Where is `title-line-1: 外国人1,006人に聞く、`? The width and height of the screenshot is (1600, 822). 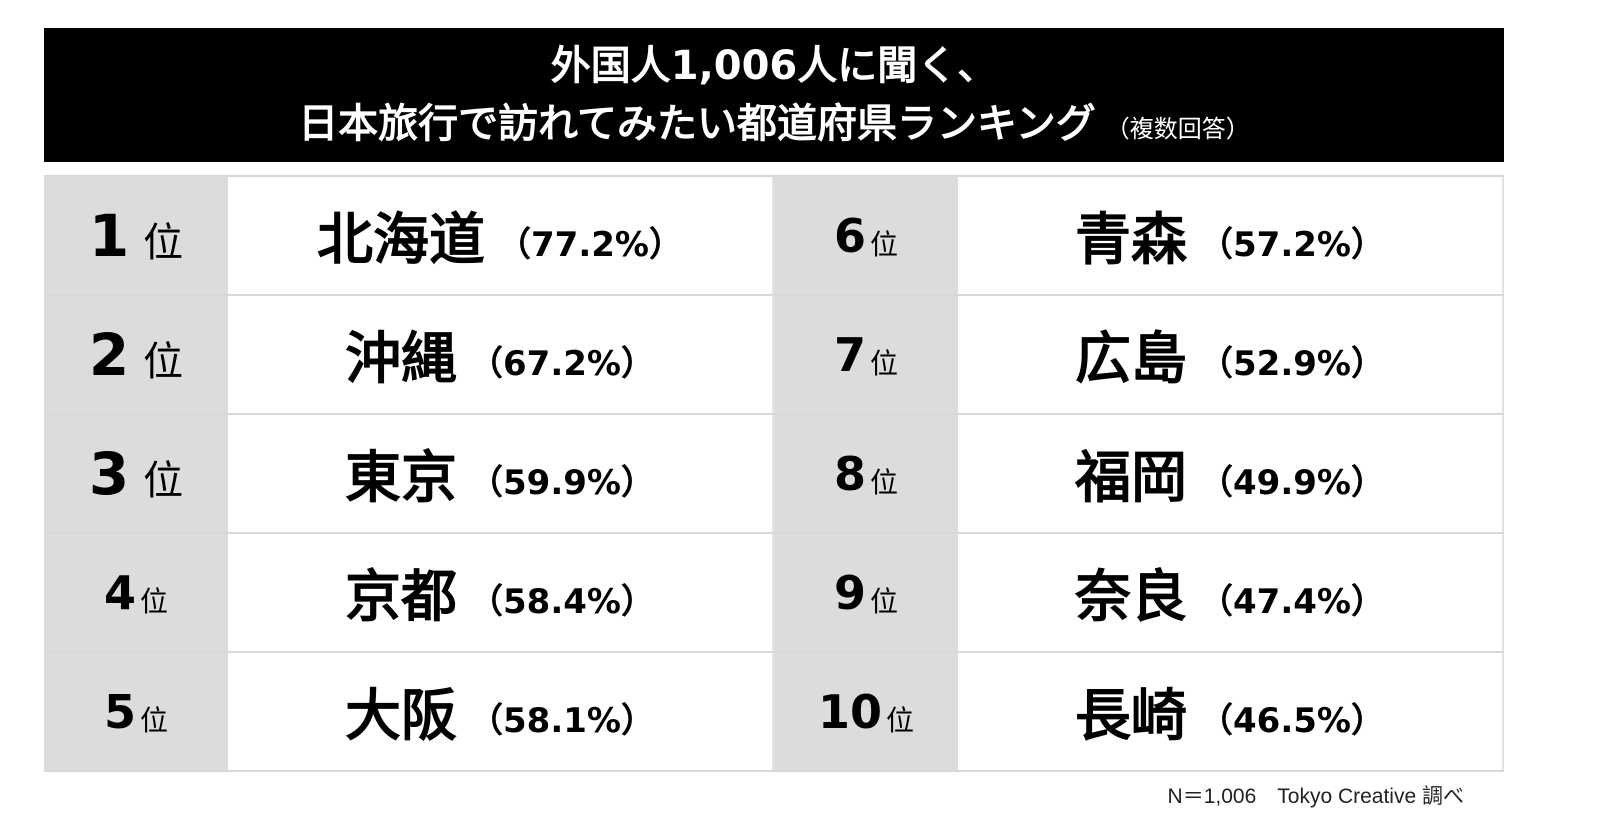
title-line-1: 外国人1,006人に聞く、 is located at coordinates (774, 66).